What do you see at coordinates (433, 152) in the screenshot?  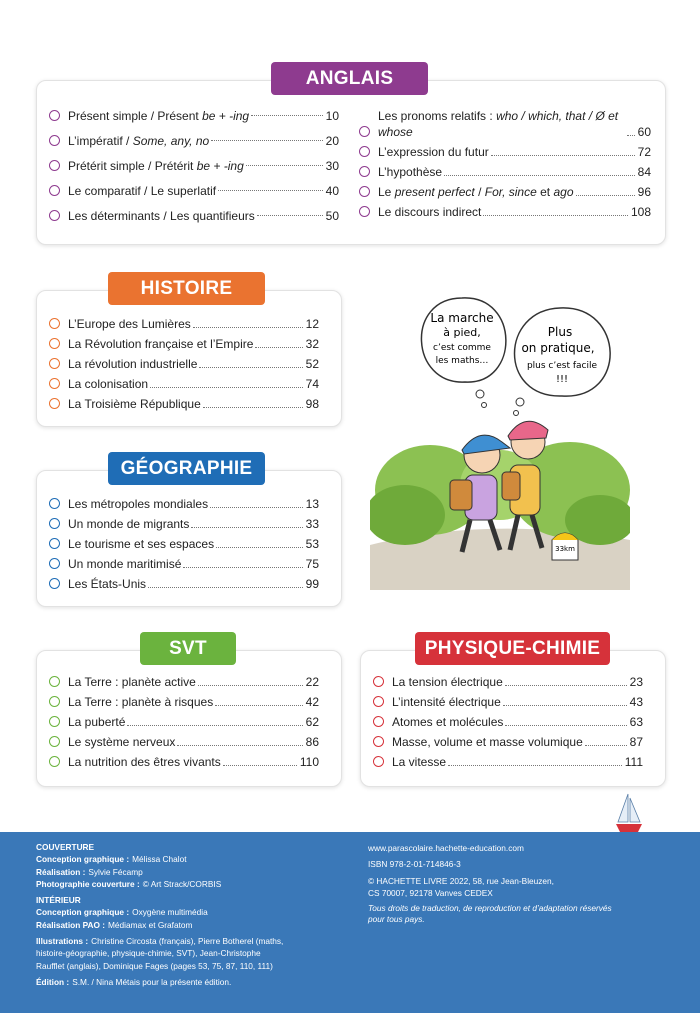 I see `entry-text: L’expression du futur` at bounding box center [433, 152].